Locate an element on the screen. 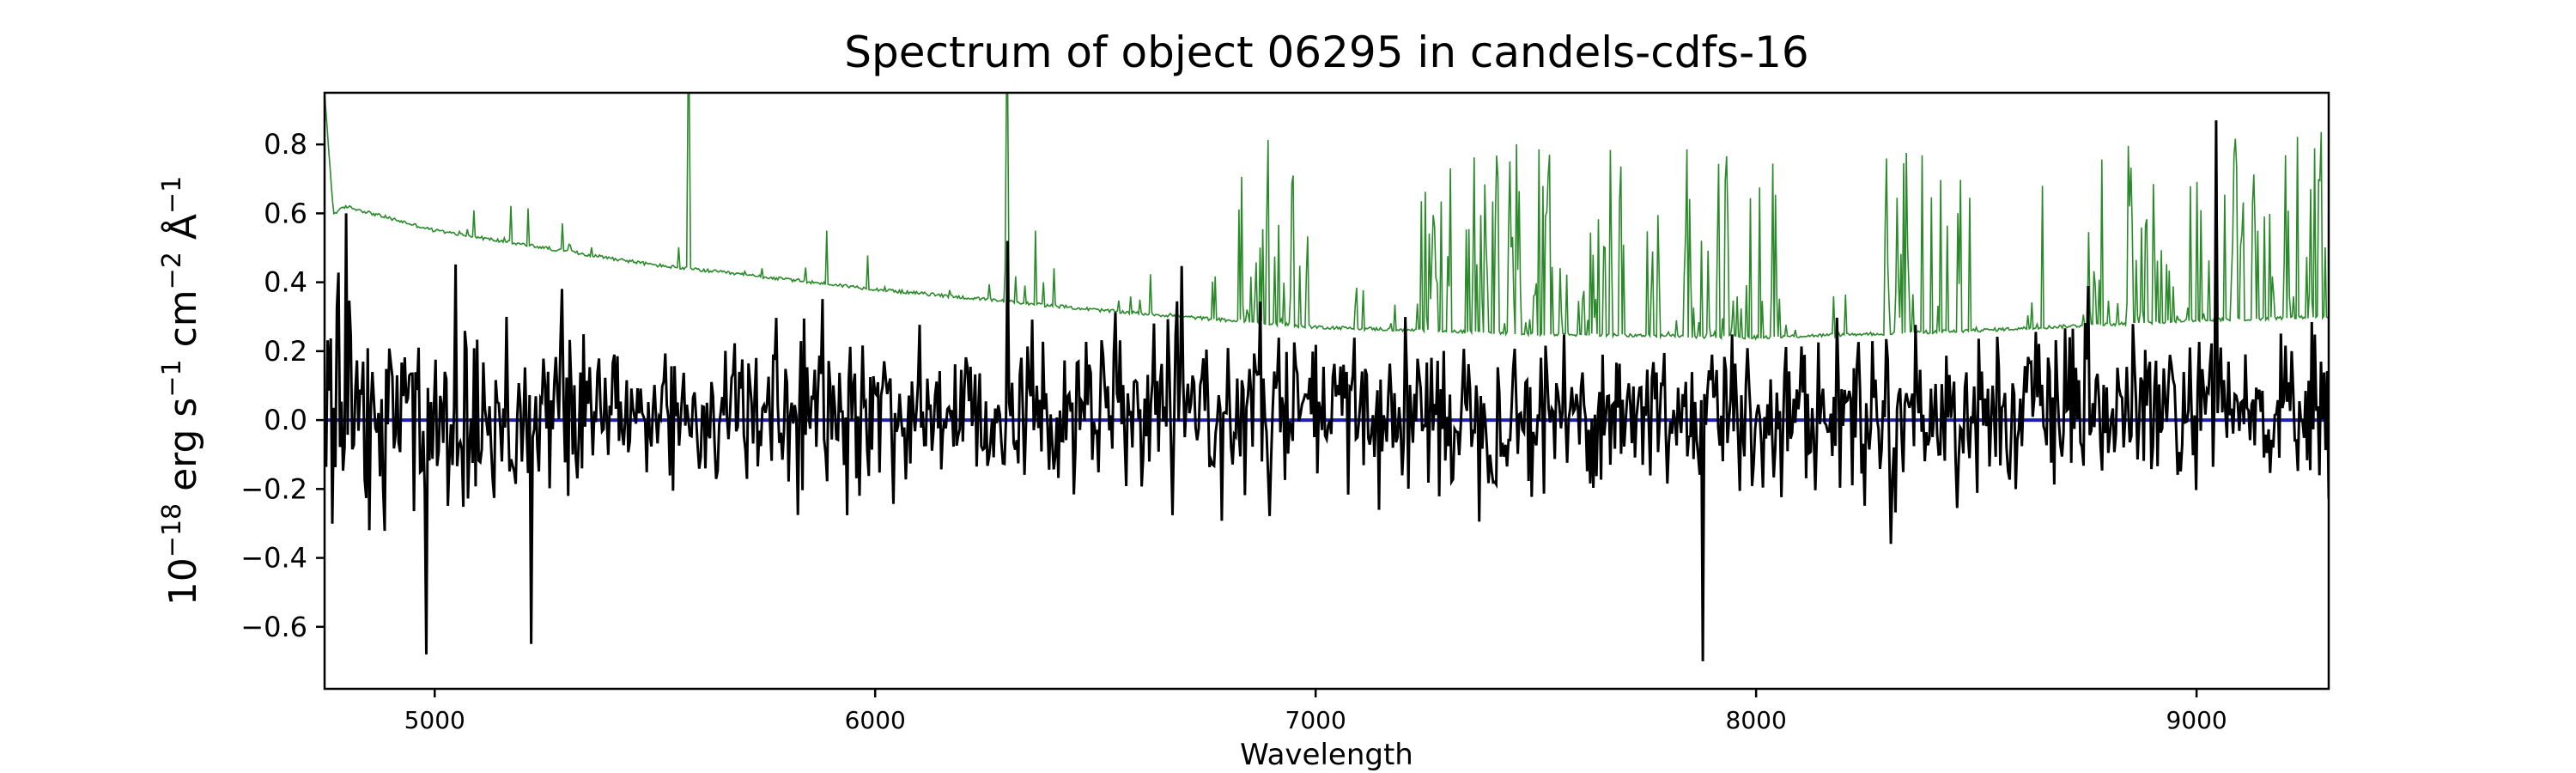 The width and height of the screenshot is (2576, 773). y-tick-label: 0.4 is located at coordinates (285, 282).